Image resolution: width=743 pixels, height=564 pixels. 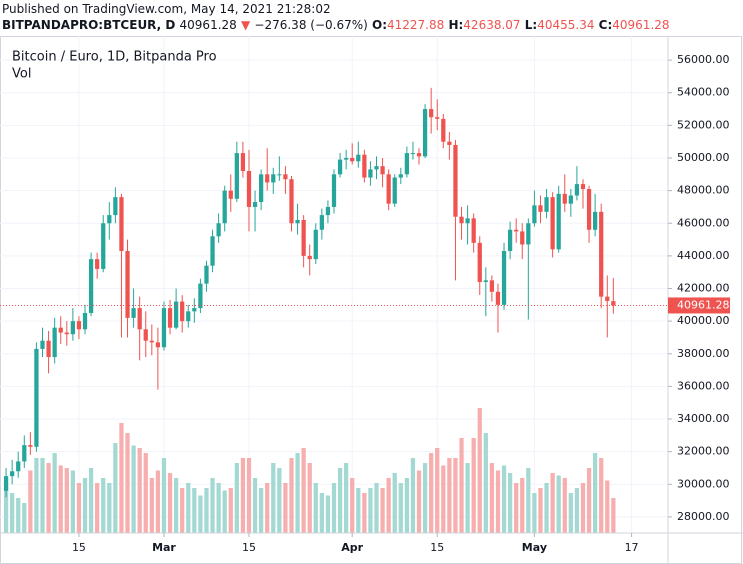 I want to click on y-tick-label: 52000.00, so click(x=703, y=124).